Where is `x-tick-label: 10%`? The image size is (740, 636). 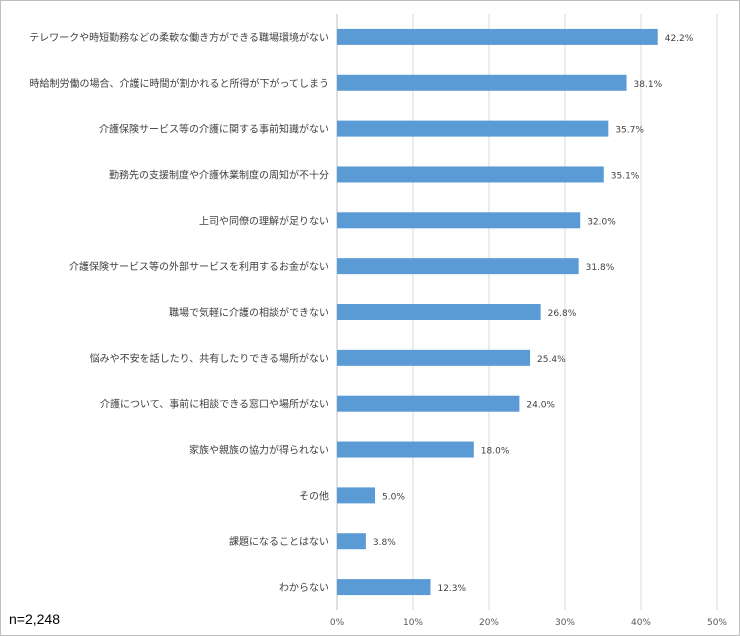
x-tick-label: 10% is located at coordinates (413, 623).